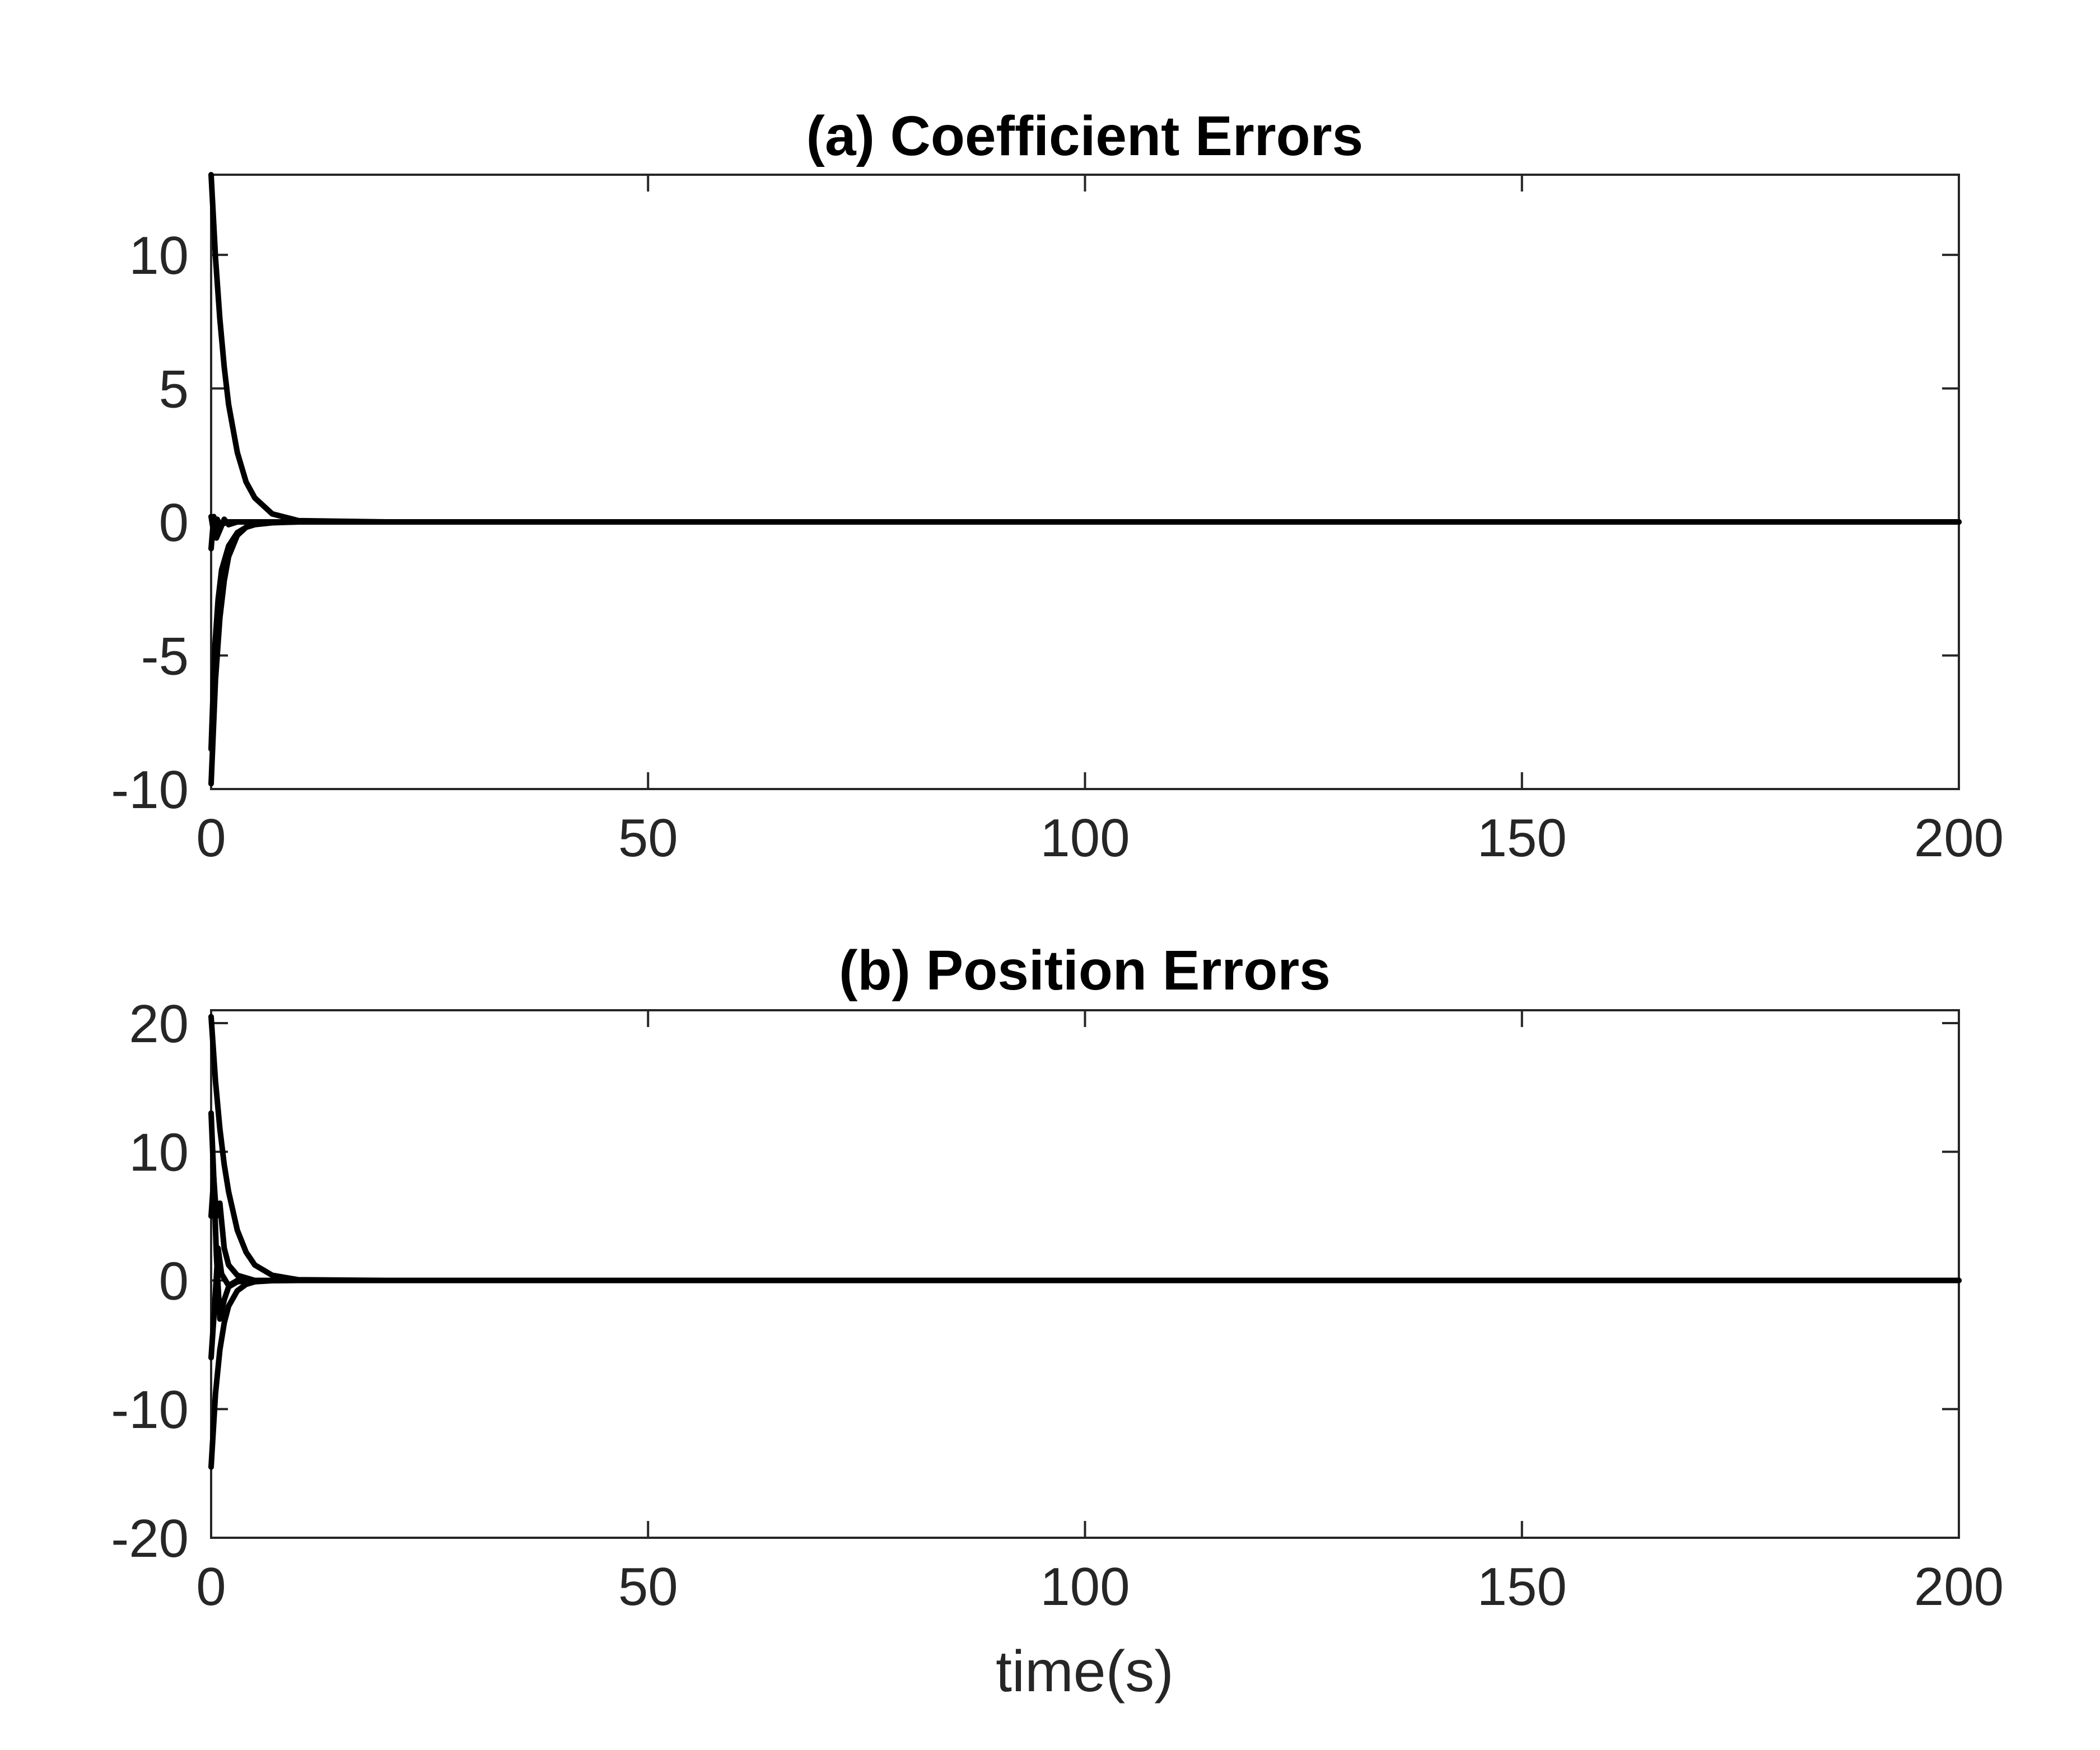  What do you see at coordinates (1085, 971) in the screenshot?
I see `panel-title: (b) Position Errors` at bounding box center [1085, 971].